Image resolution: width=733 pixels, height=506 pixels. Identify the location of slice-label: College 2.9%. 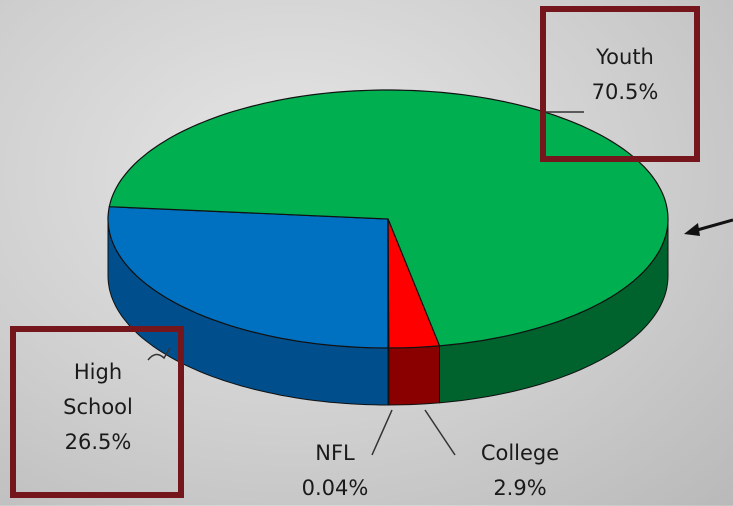
(520, 471).